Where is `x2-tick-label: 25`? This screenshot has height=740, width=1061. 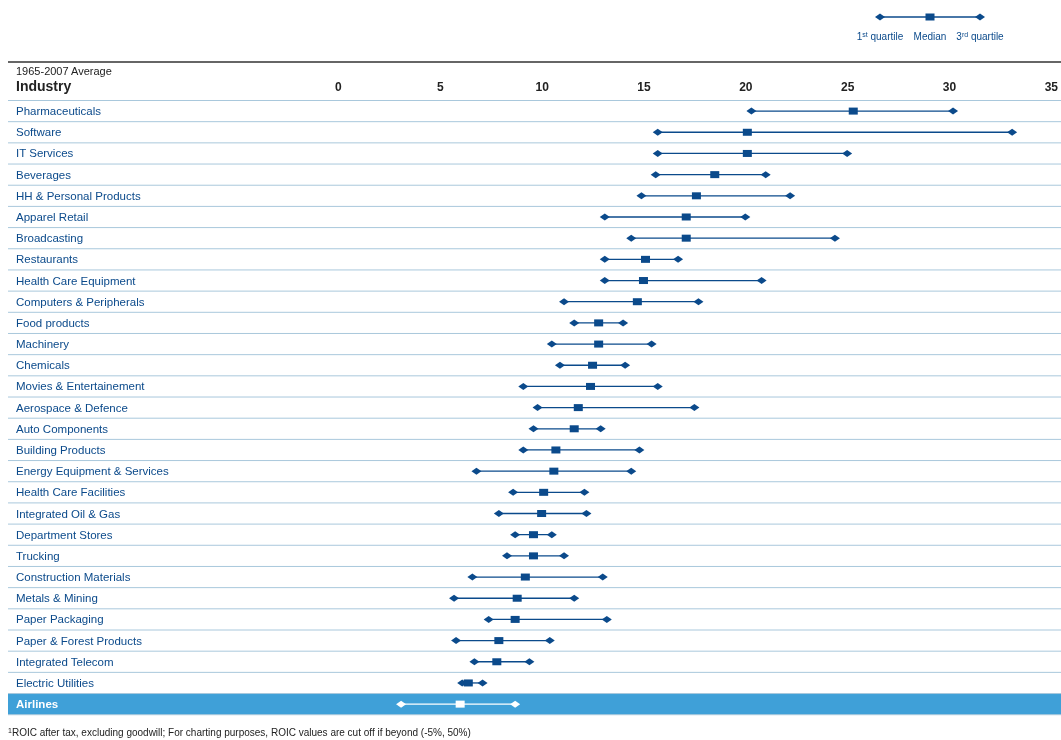
x2-tick-label: 25 is located at coordinates (847, 87).